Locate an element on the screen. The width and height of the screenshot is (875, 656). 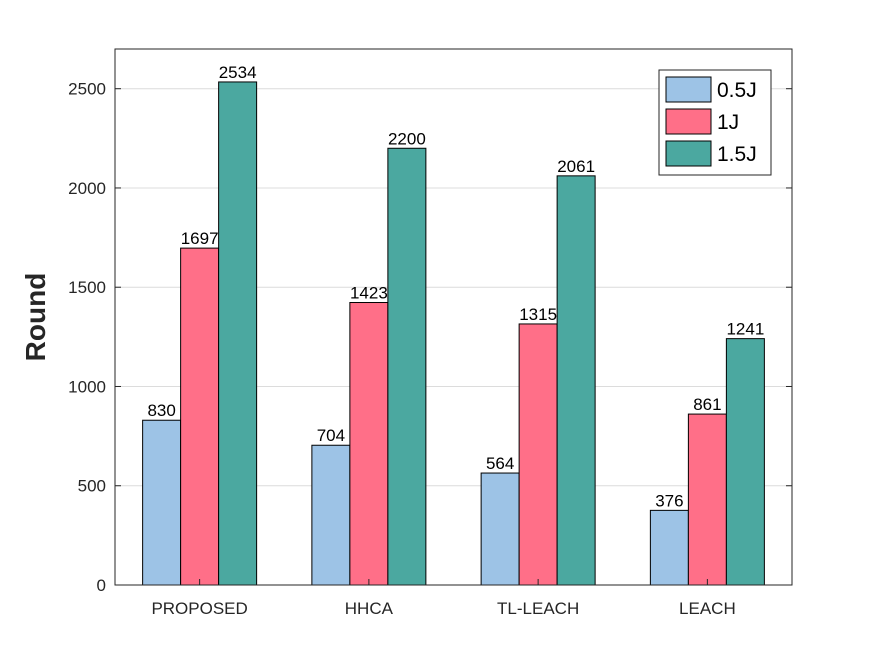
data-label: 1423 is located at coordinates (369, 293).